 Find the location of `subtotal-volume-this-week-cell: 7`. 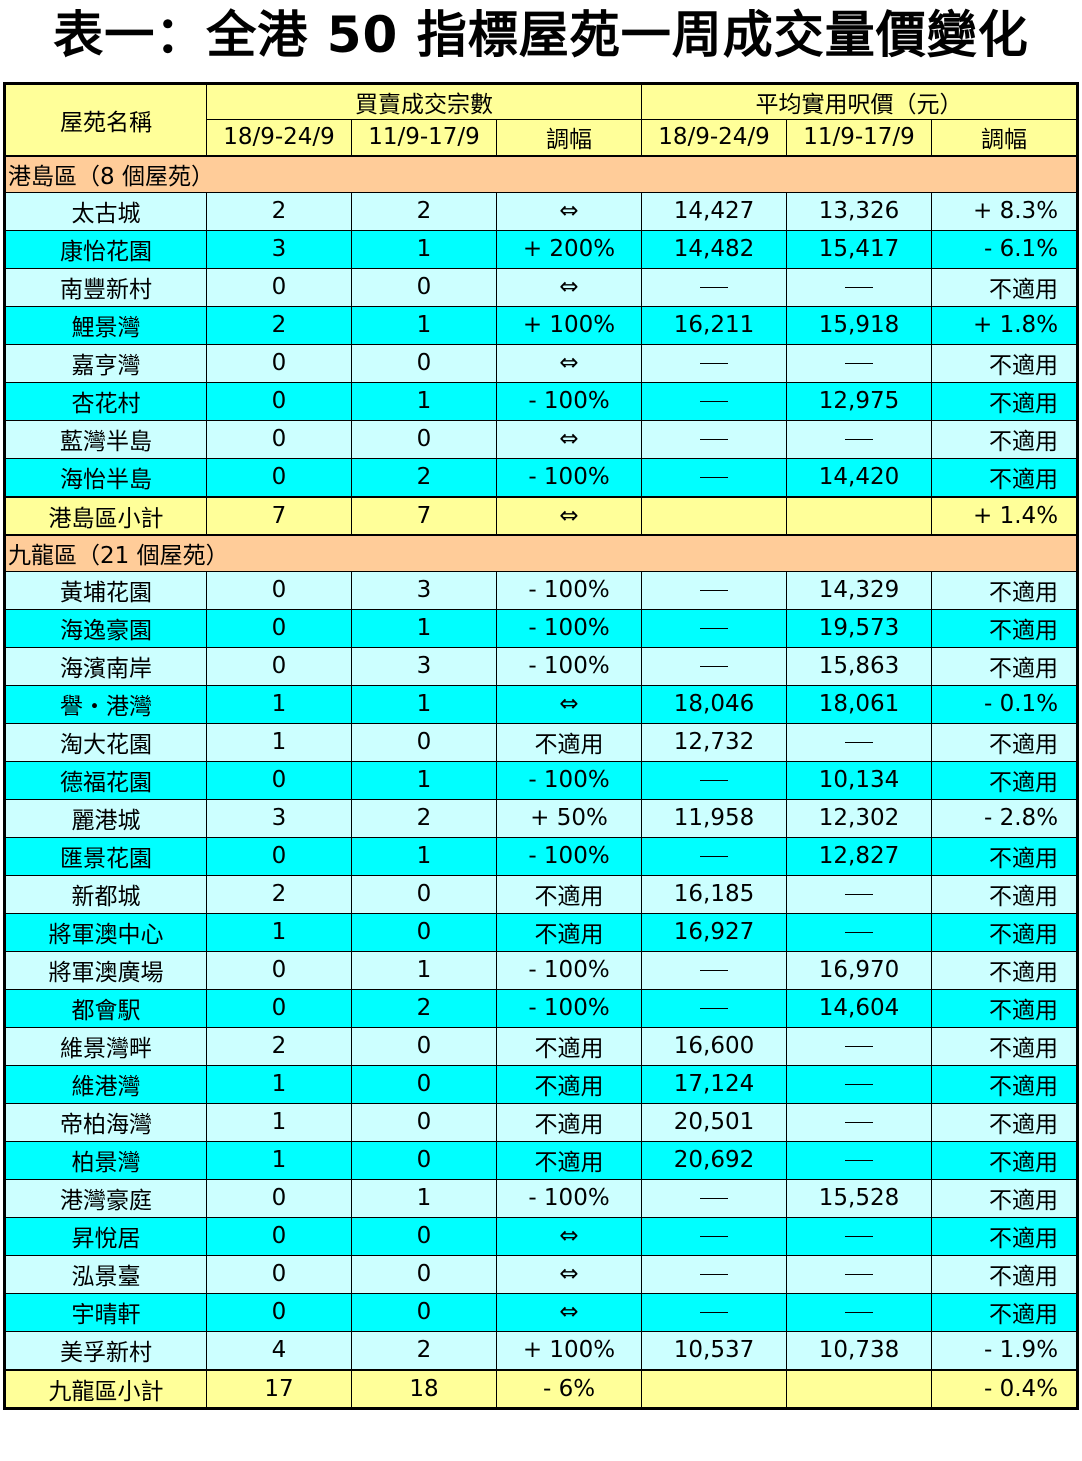

subtotal-volume-this-week-cell: 7 is located at coordinates (279, 515).